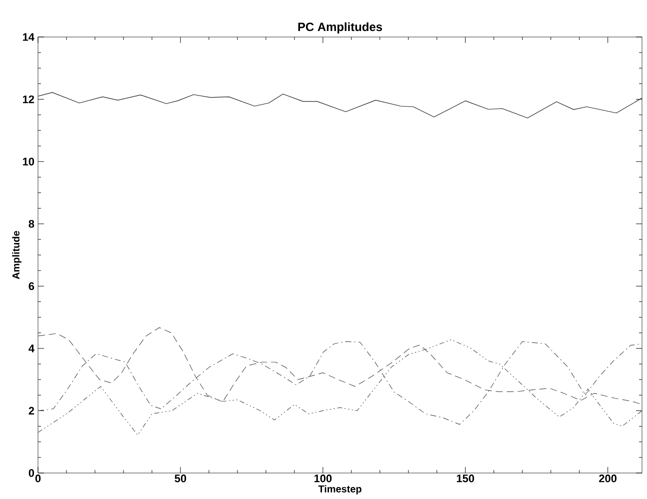  Describe the element at coordinates (38, 478) in the screenshot. I see `x-tick-label: 0` at that location.